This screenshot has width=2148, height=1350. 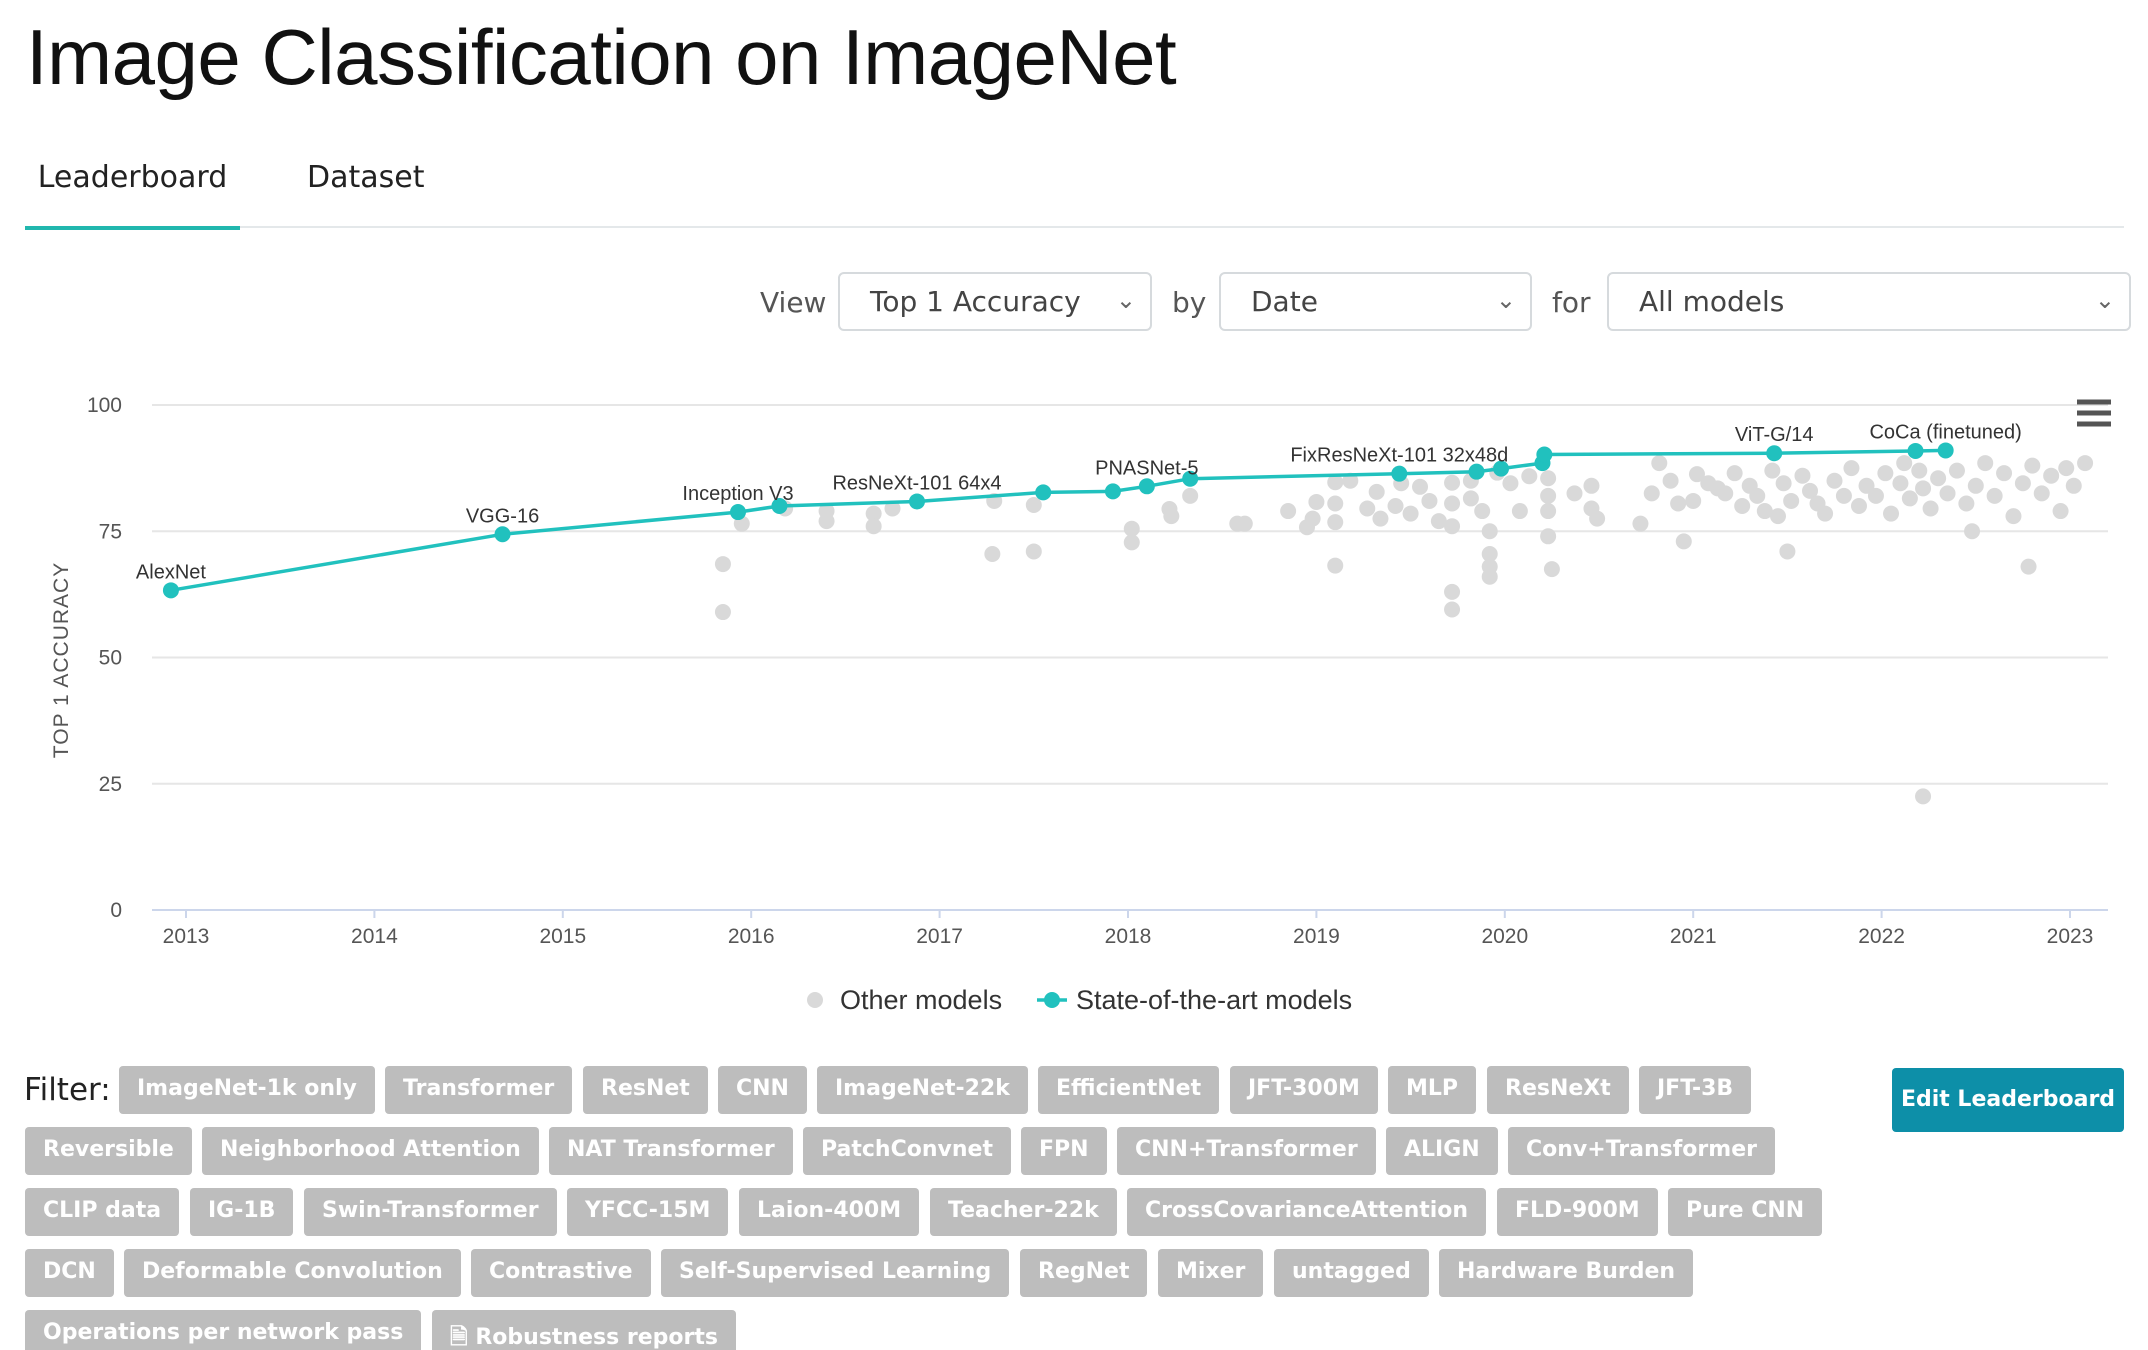 What do you see at coordinates (561, 1273) in the screenshot?
I see `filter-tag-contrastive: Contrastive` at bounding box center [561, 1273].